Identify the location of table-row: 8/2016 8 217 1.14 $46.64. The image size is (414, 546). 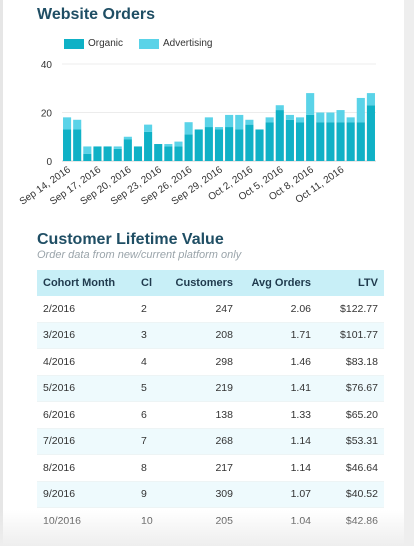
(210, 468).